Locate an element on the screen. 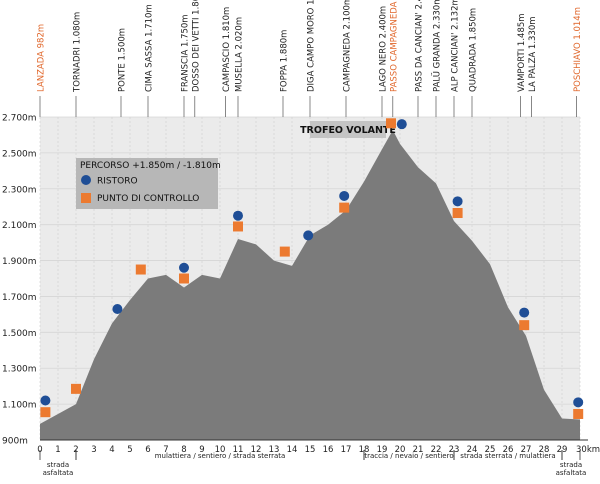 The image size is (600, 484). x-tick-label: 21 is located at coordinates (418, 450).